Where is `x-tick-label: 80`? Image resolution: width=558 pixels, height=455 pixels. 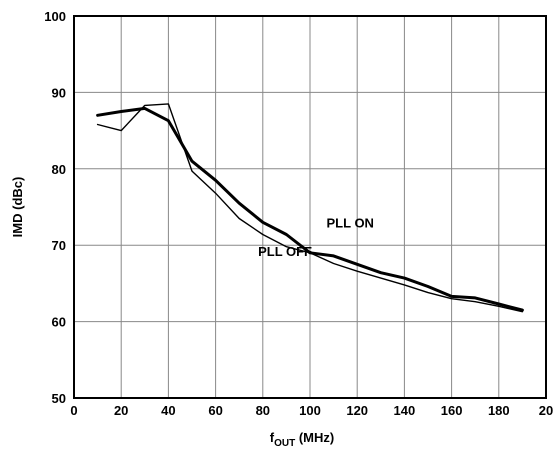 x-tick-label: 80 is located at coordinates (263, 410).